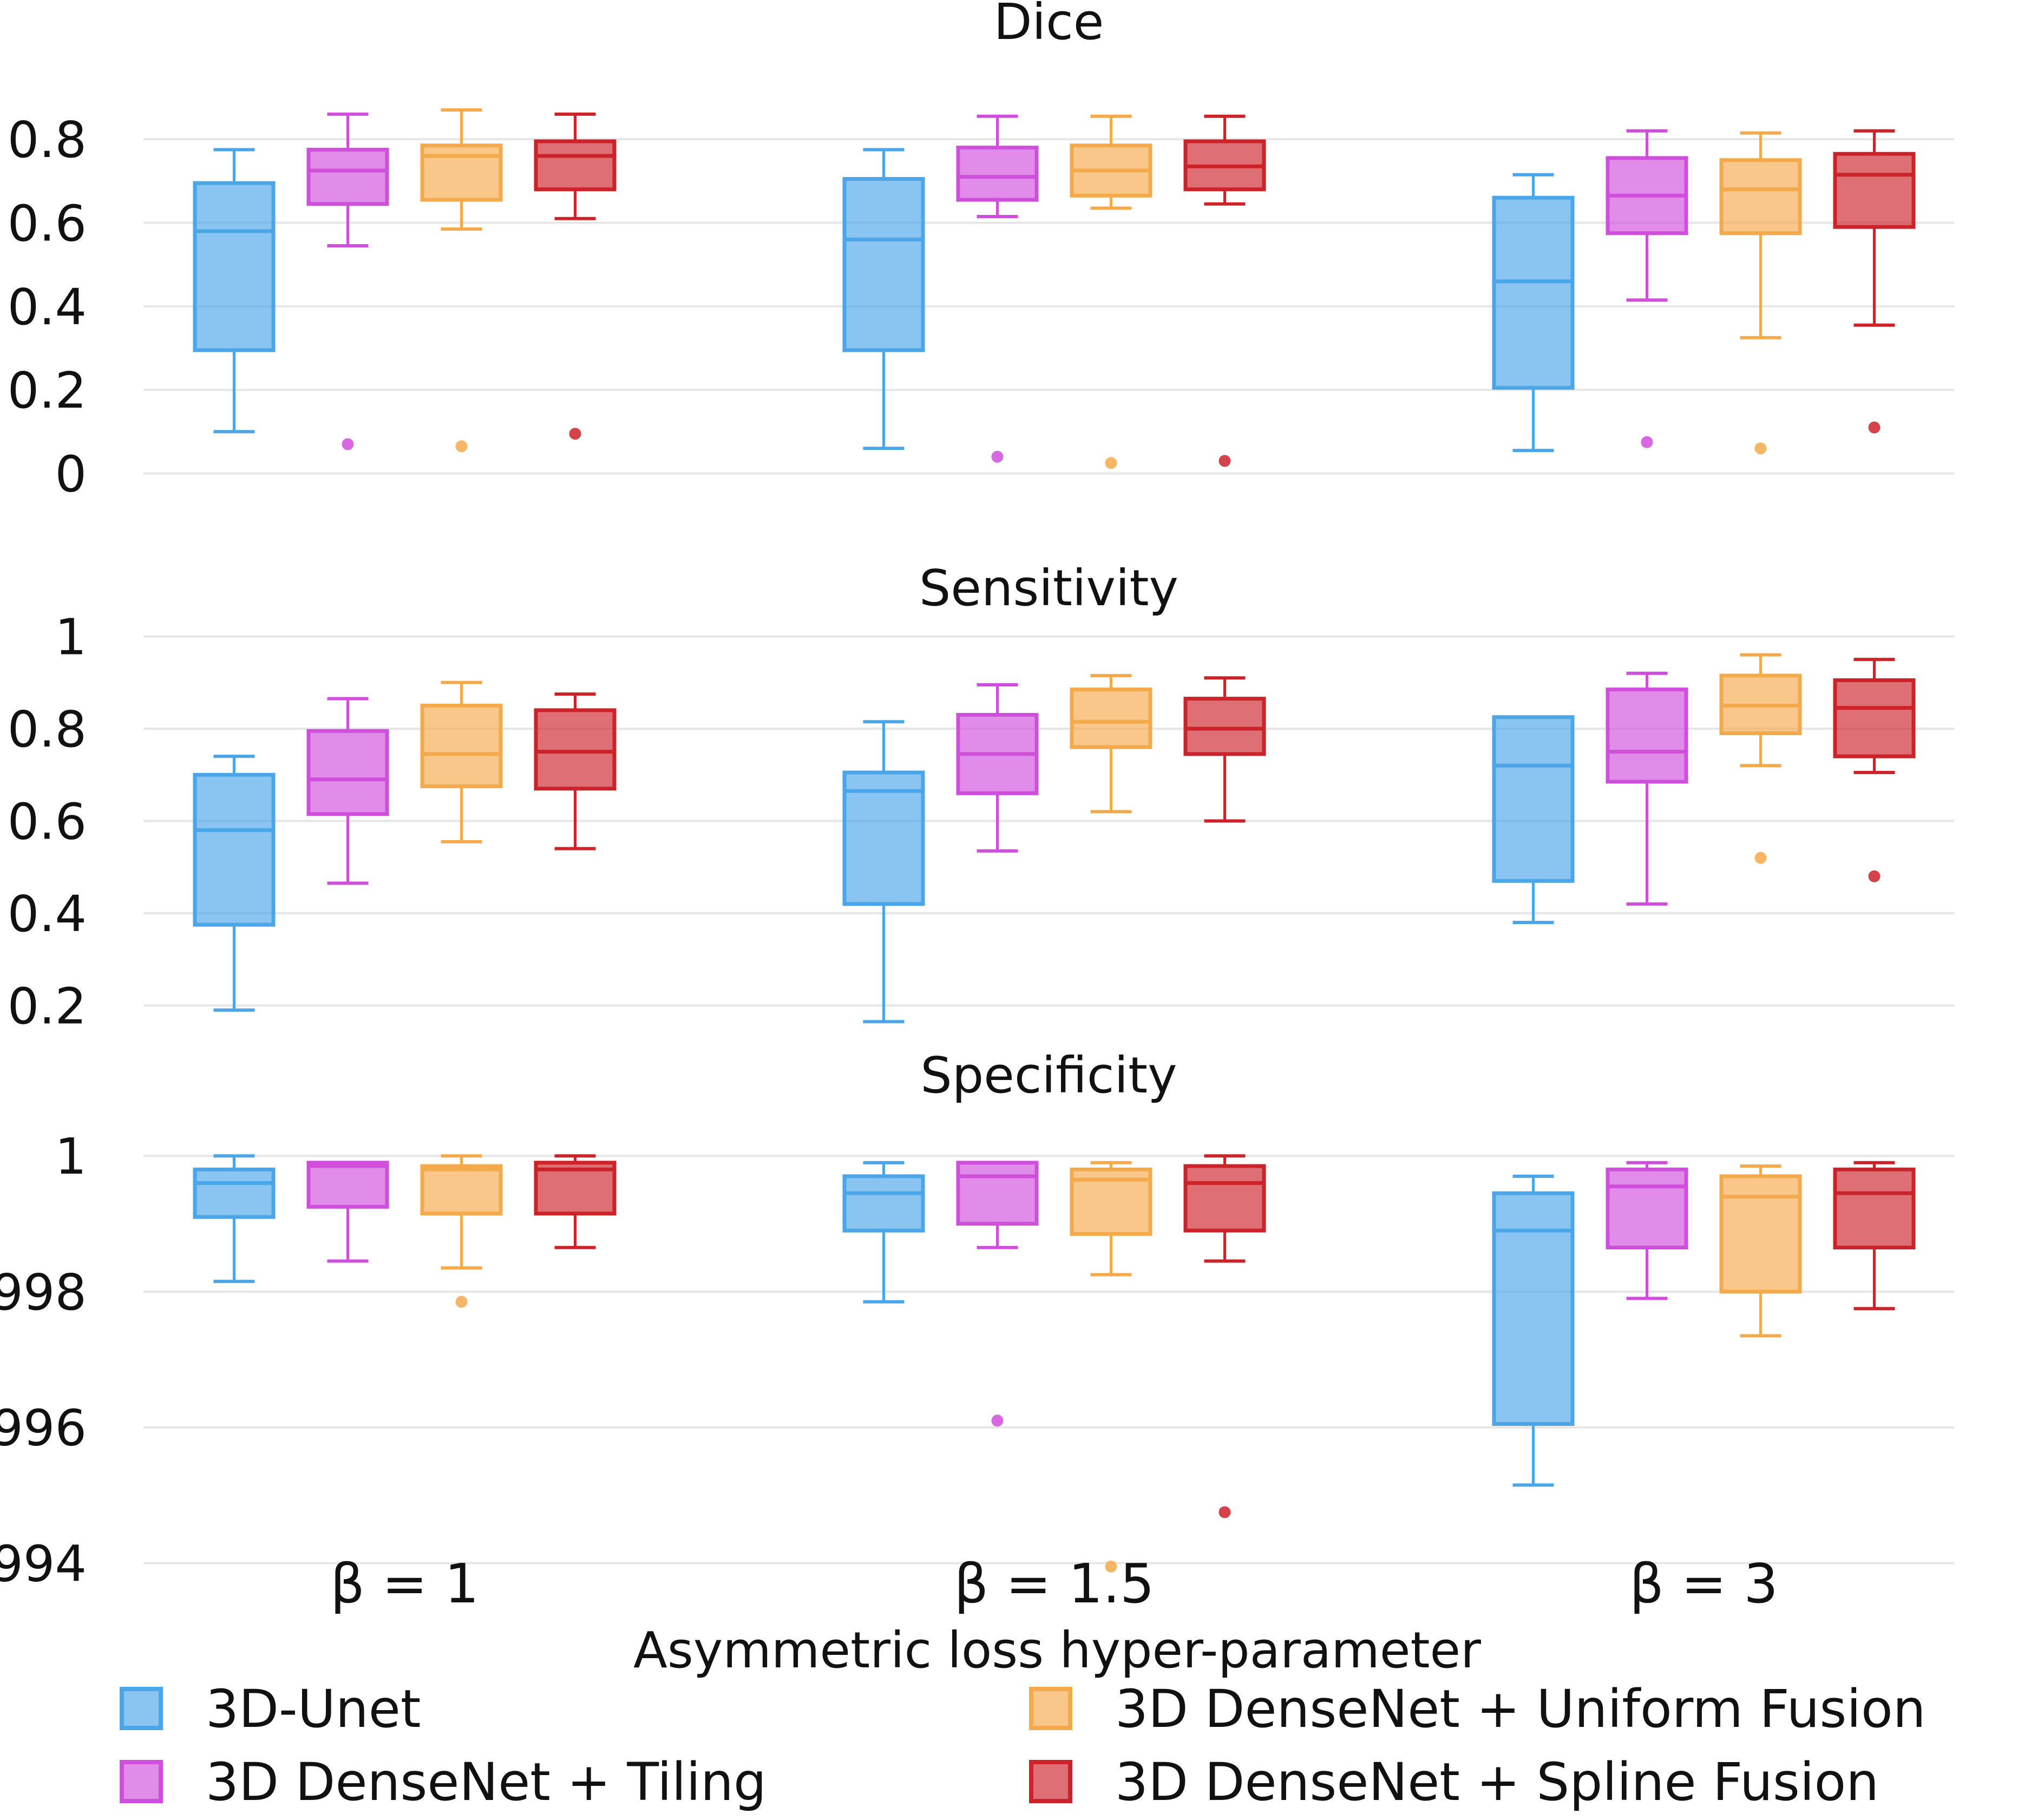  I want to click on sensitivity-title: Sensitivity, so click(1048, 588).